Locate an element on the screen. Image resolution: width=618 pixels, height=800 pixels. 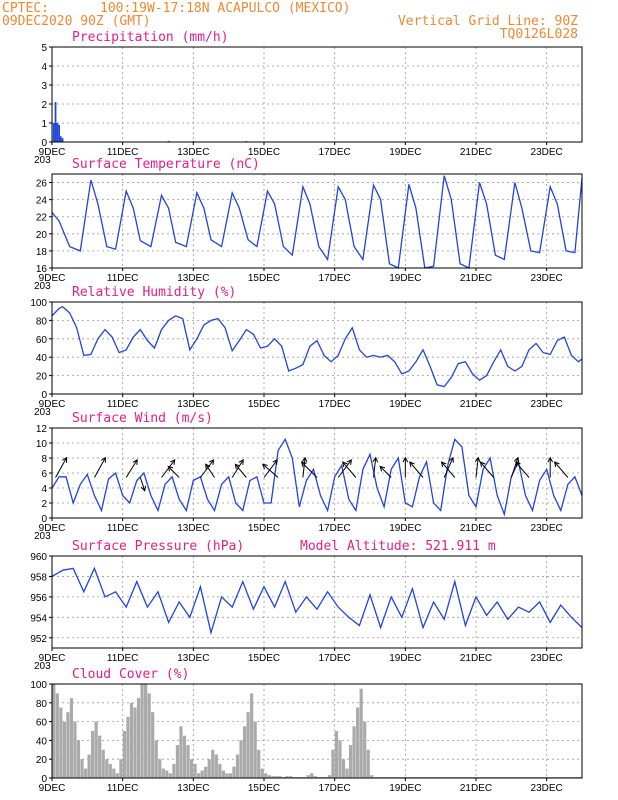
y-tick-label: 3 is located at coordinates (44, 86).